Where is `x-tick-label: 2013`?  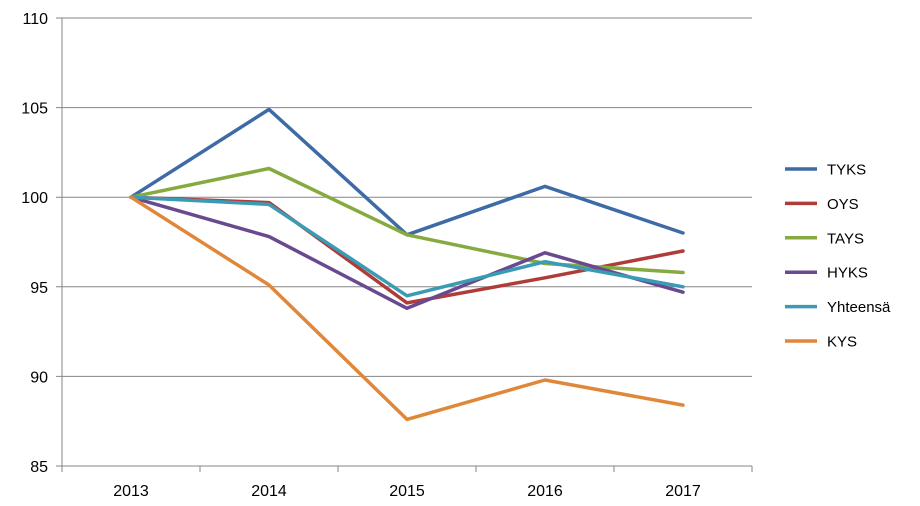 x-tick-label: 2013 is located at coordinates (131, 491).